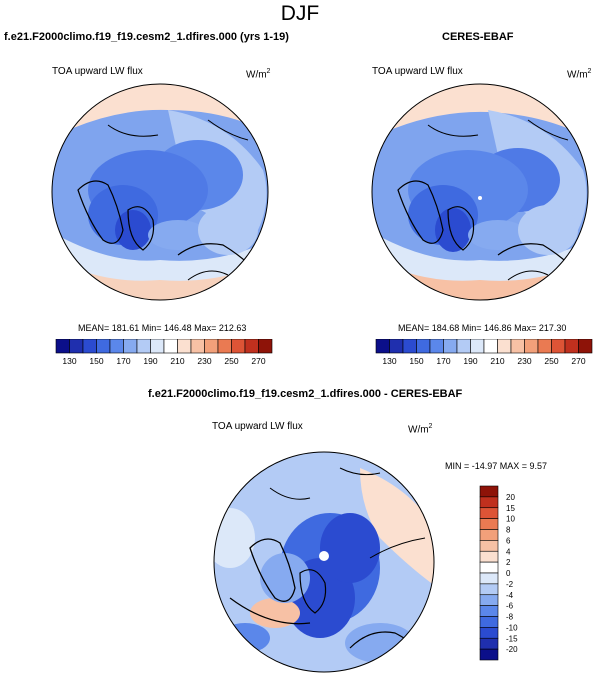 The width and height of the screenshot is (600, 673). What do you see at coordinates (257, 426) in the screenshot?
I see `diff-variable-label: TOA upward LW flux` at bounding box center [257, 426].